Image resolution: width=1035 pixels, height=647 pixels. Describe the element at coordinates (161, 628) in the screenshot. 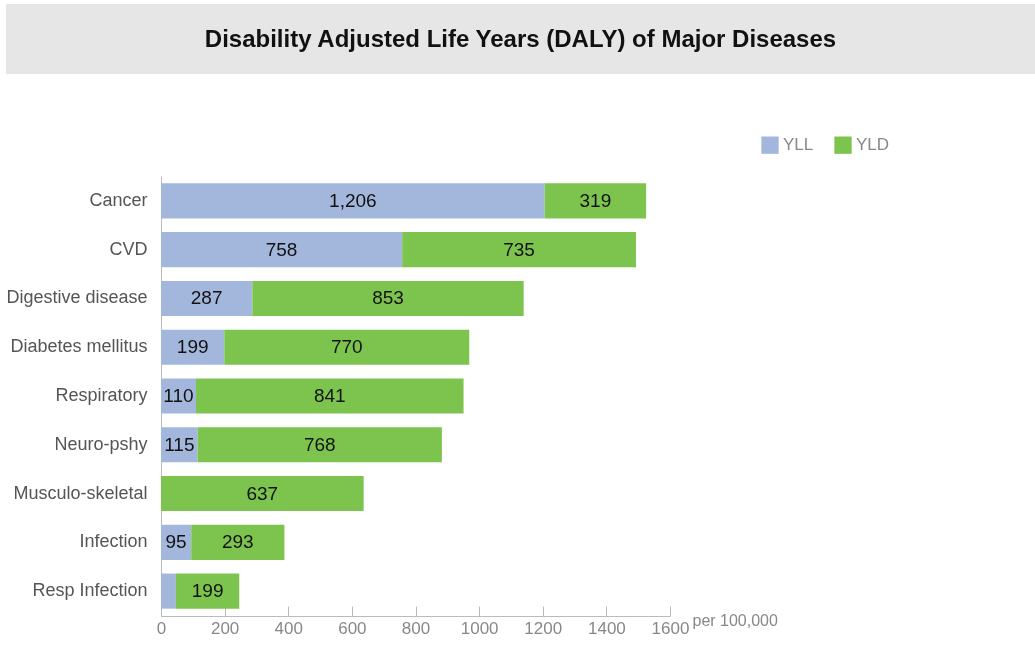

I see `x-tick-label: 0` at that location.